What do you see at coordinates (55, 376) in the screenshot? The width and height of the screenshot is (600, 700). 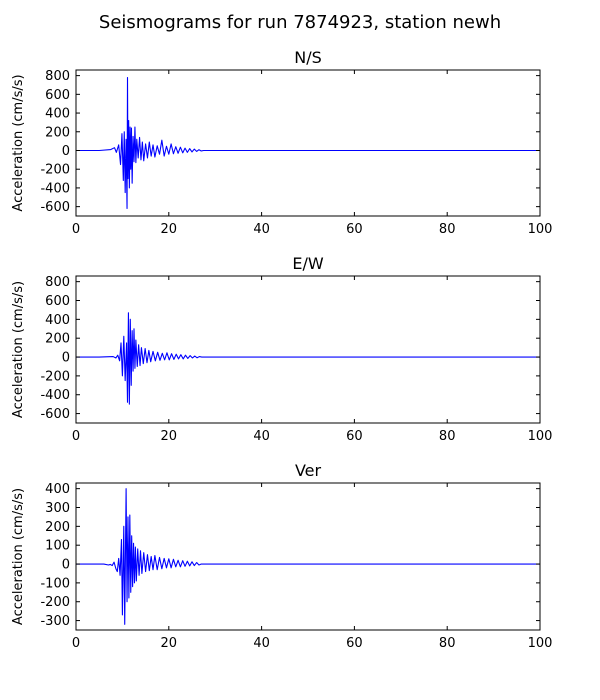 I see `y-tick-label-ew--200: -200` at bounding box center [55, 376].